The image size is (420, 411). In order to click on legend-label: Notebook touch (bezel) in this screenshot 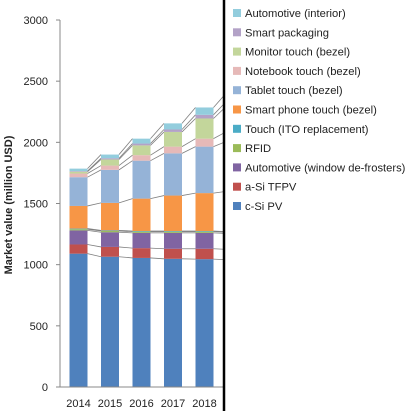, I will do `click(303, 72)`.